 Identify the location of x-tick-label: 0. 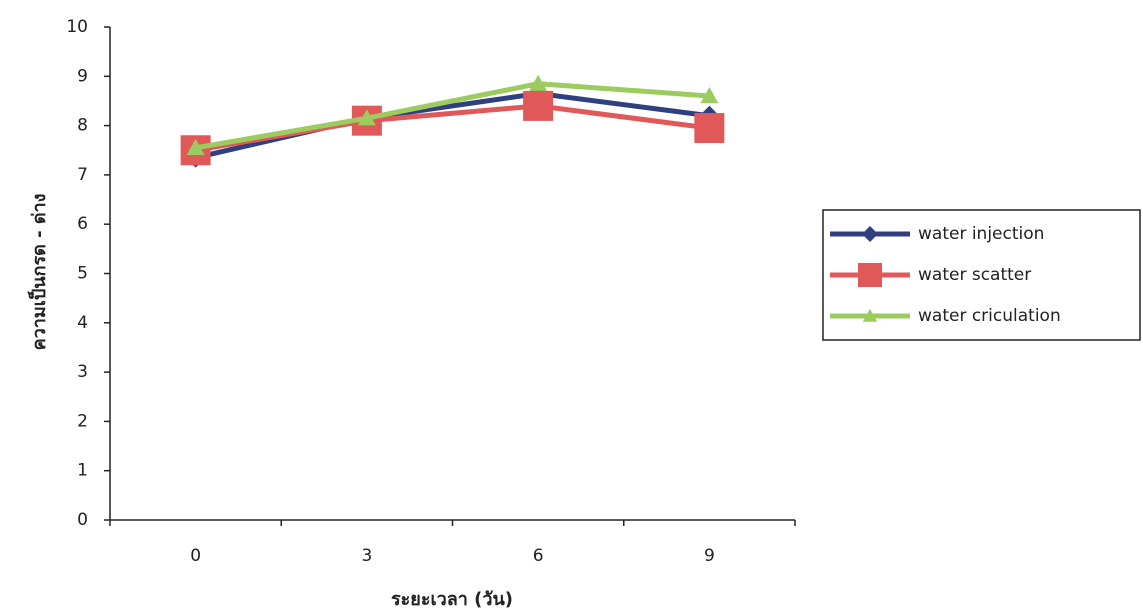
(195, 556).